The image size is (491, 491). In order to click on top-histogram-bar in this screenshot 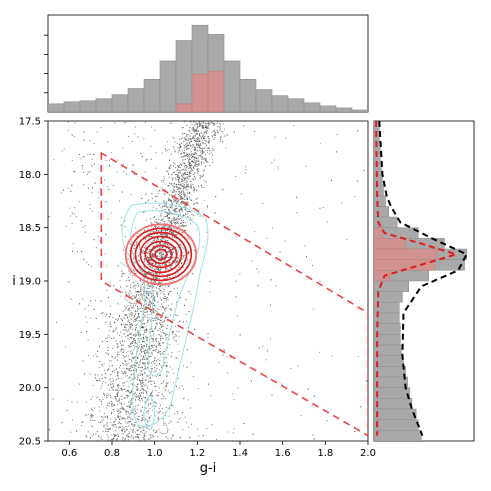, I will do `click(264, 100)`.